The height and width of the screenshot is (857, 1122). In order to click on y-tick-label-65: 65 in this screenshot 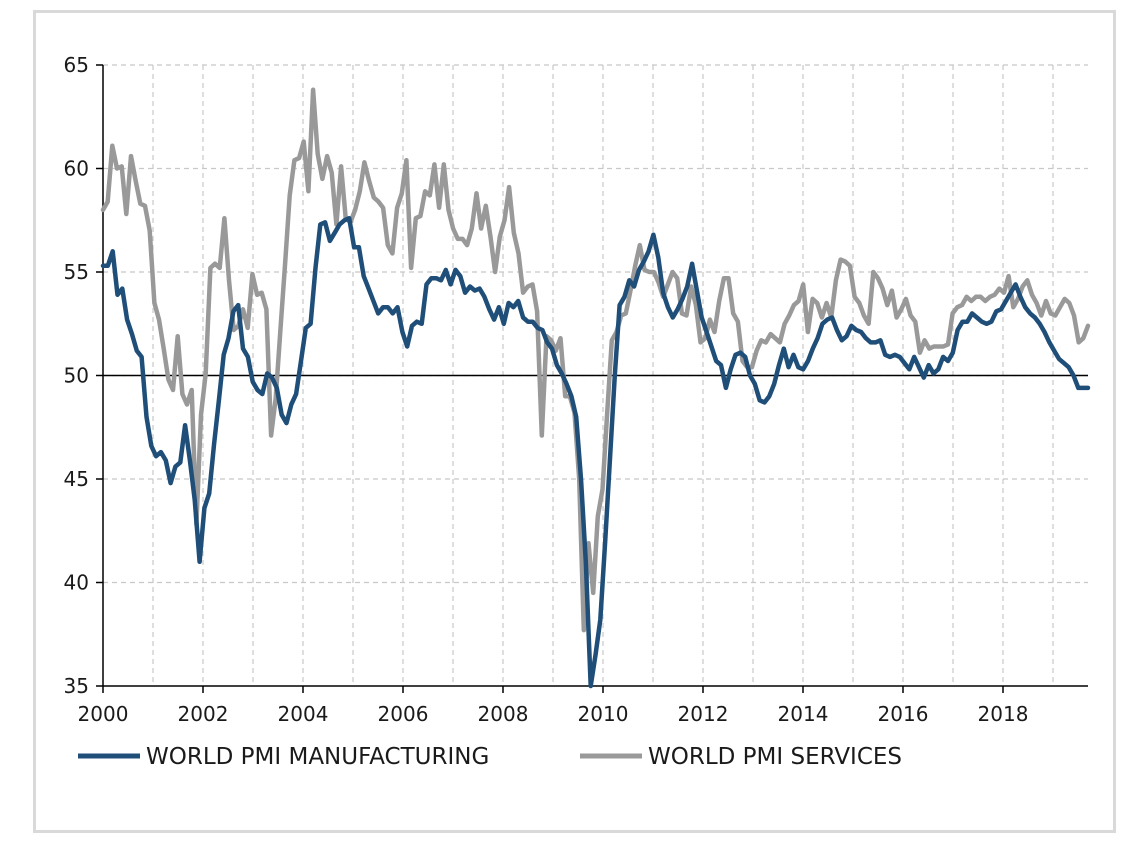, I will do `click(76, 65)`.